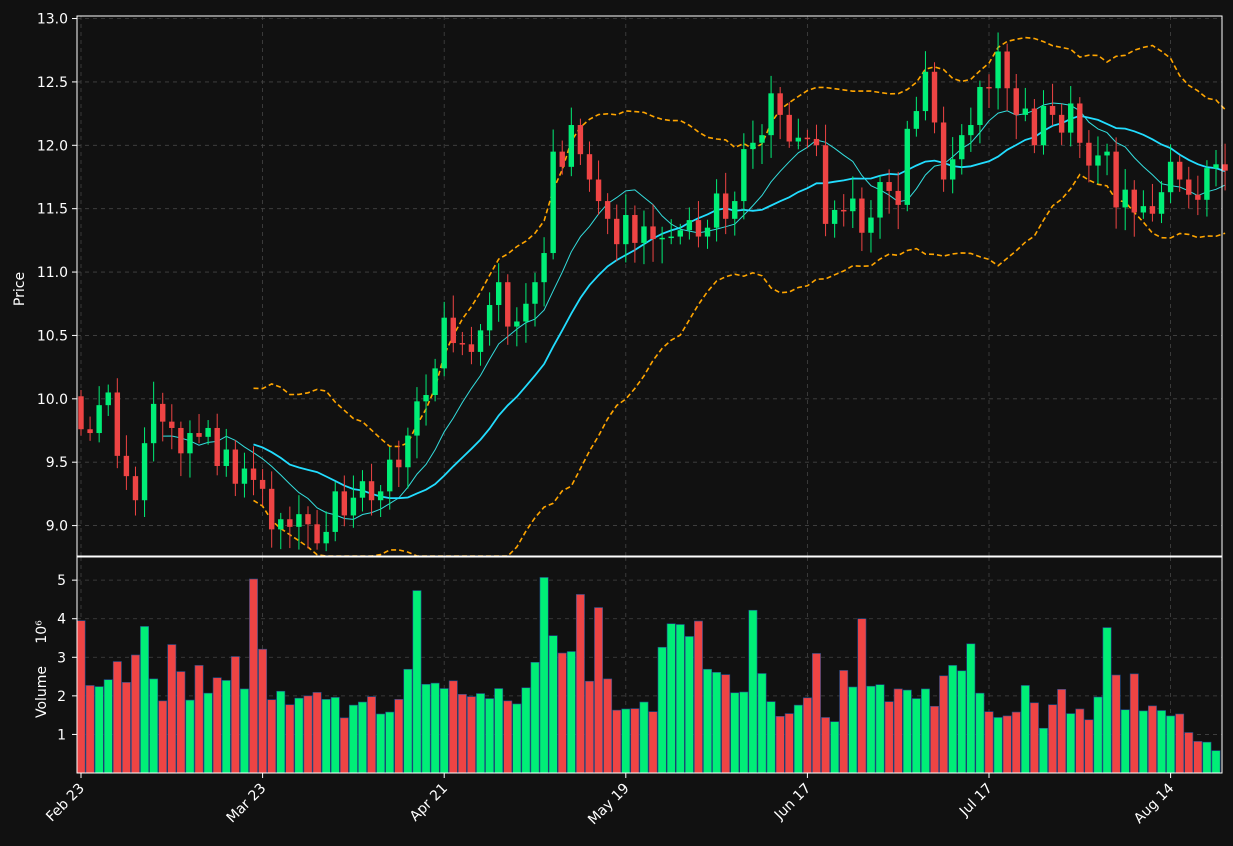 This screenshot has width=1233, height=846. What do you see at coordinates (52, 210) in the screenshot?
I see `price-tick-label: 11.5` at bounding box center [52, 210].